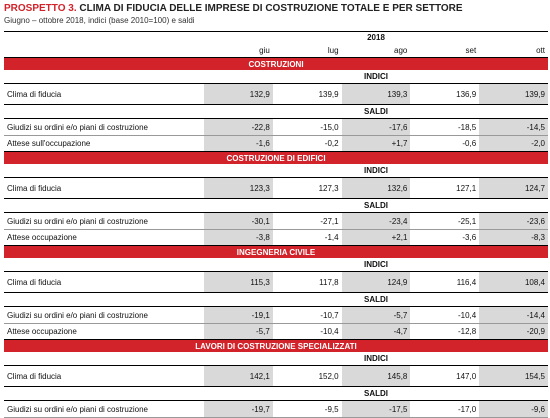 The width and height of the screenshot is (550, 418). I want to click on value: -10,4, so click(307, 331).